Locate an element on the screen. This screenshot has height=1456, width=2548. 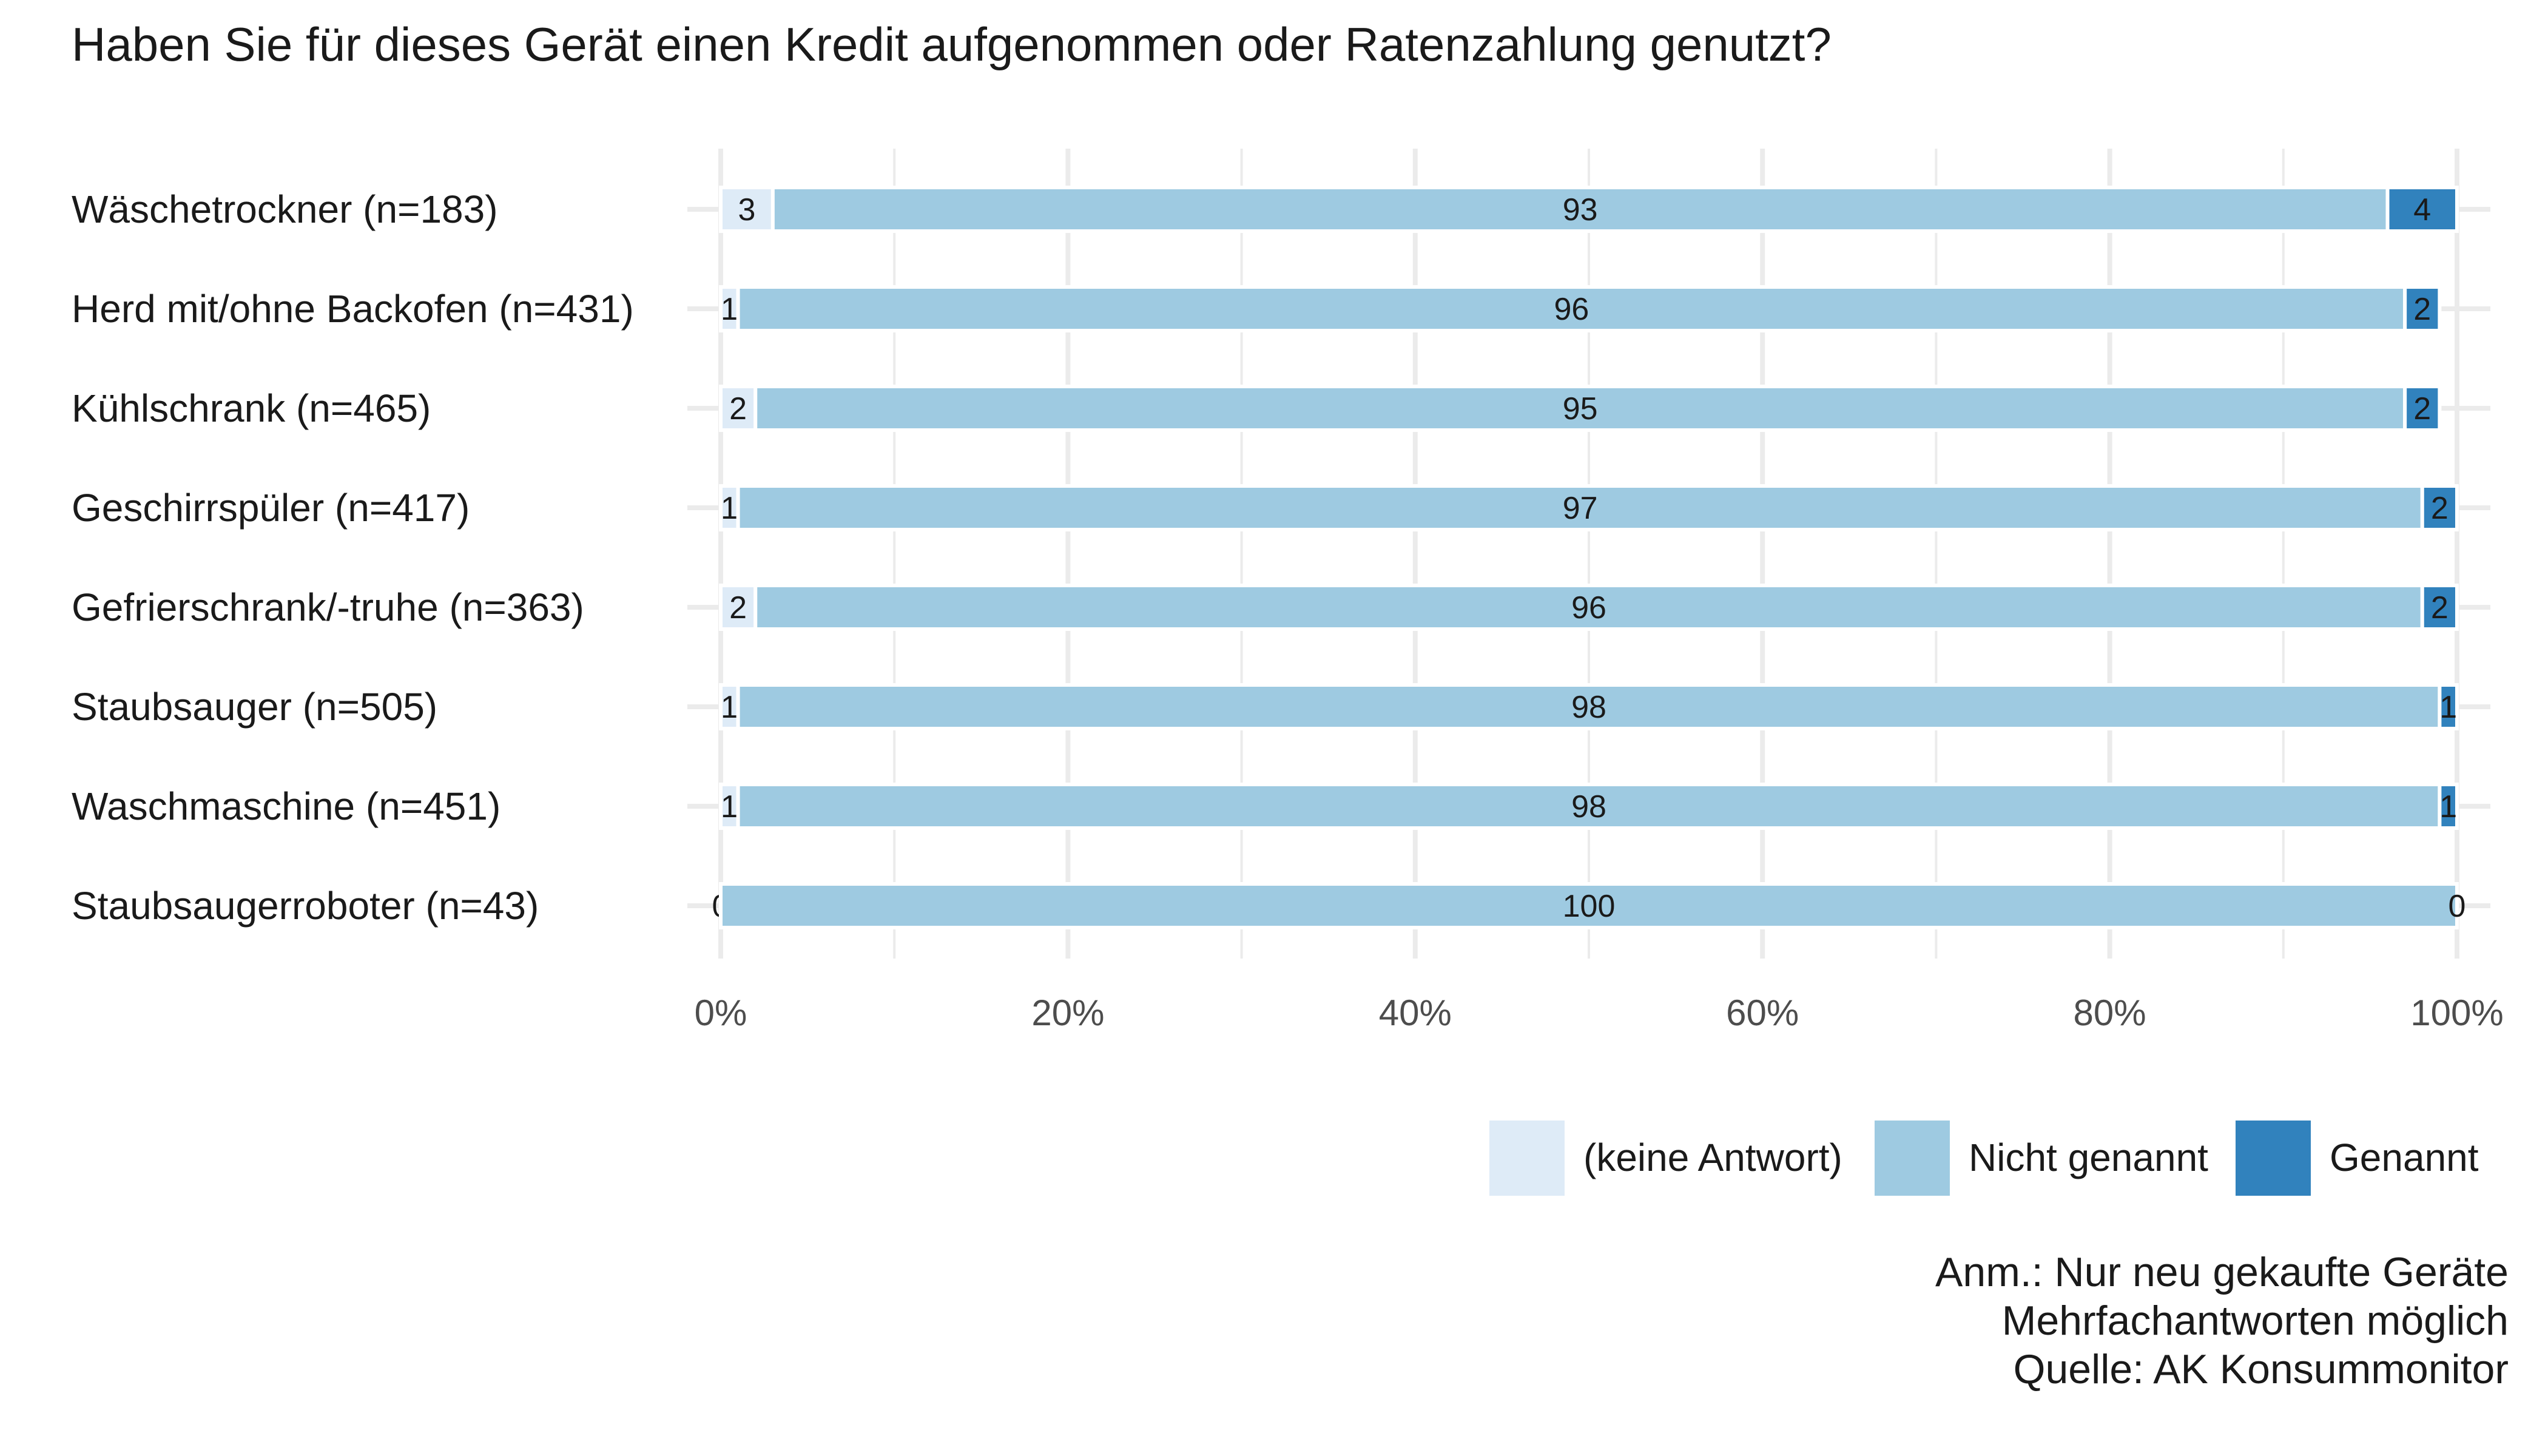
x-tick-label: 60% is located at coordinates (1762, 1013).